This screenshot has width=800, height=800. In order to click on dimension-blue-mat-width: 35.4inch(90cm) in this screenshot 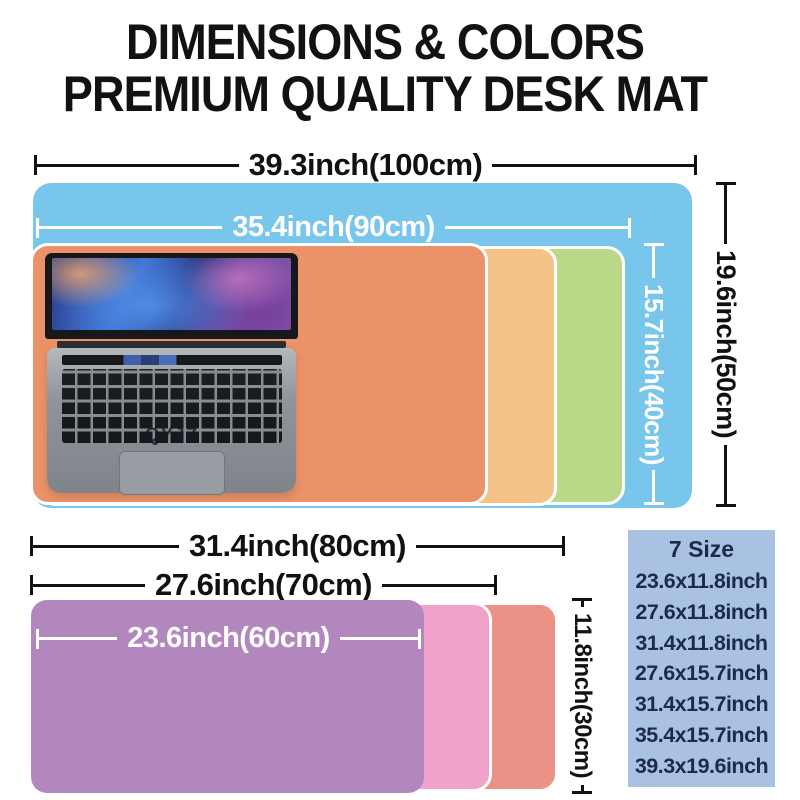, I will do `click(334, 227)`.